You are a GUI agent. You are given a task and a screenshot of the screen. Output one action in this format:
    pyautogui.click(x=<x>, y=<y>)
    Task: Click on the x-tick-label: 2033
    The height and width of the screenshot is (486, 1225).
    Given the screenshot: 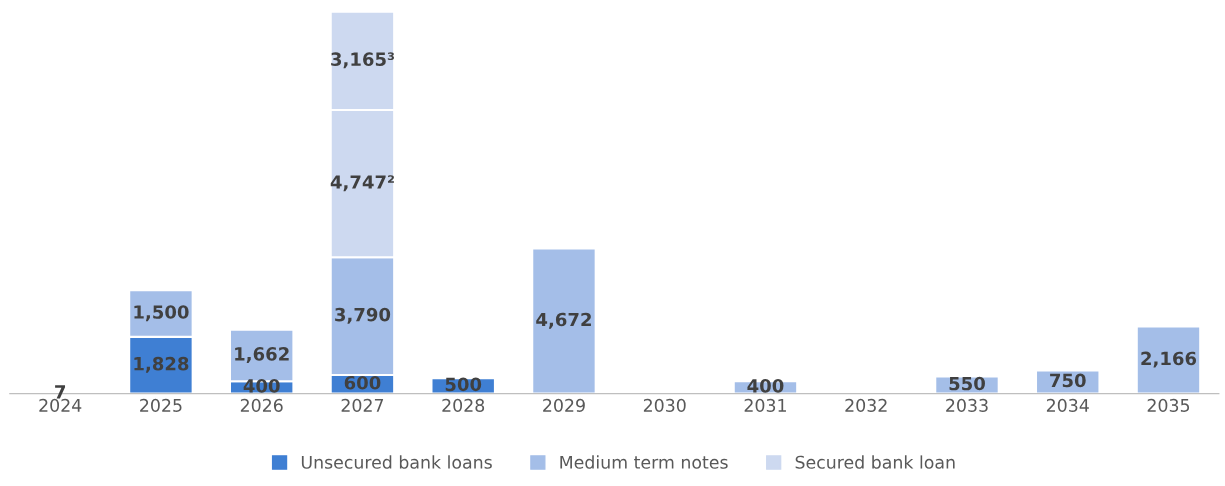 What is the action you would take?
    pyautogui.click(x=967, y=405)
    